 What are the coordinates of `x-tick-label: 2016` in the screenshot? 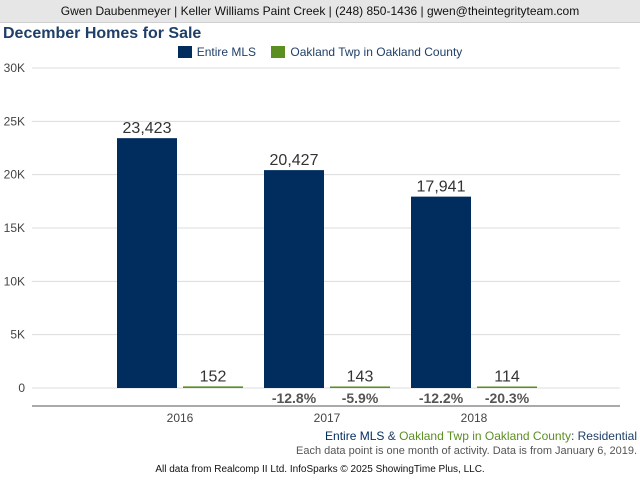 It's located at (180, 418).